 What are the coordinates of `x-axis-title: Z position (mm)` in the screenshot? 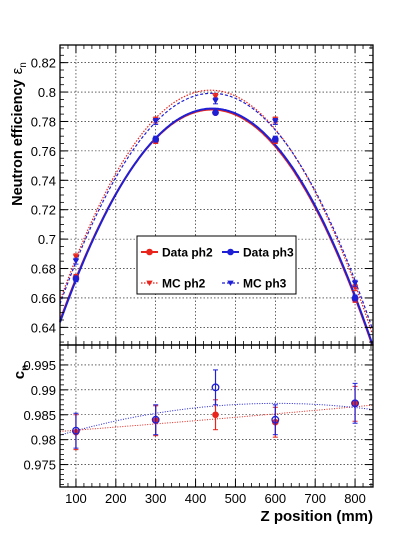 It's located at (317, 516).